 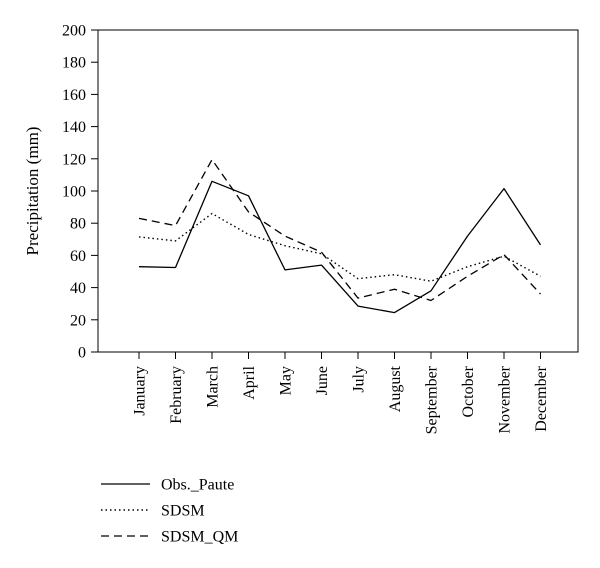 I want to click on series-line-sdsm, so click(x=339, y=247).